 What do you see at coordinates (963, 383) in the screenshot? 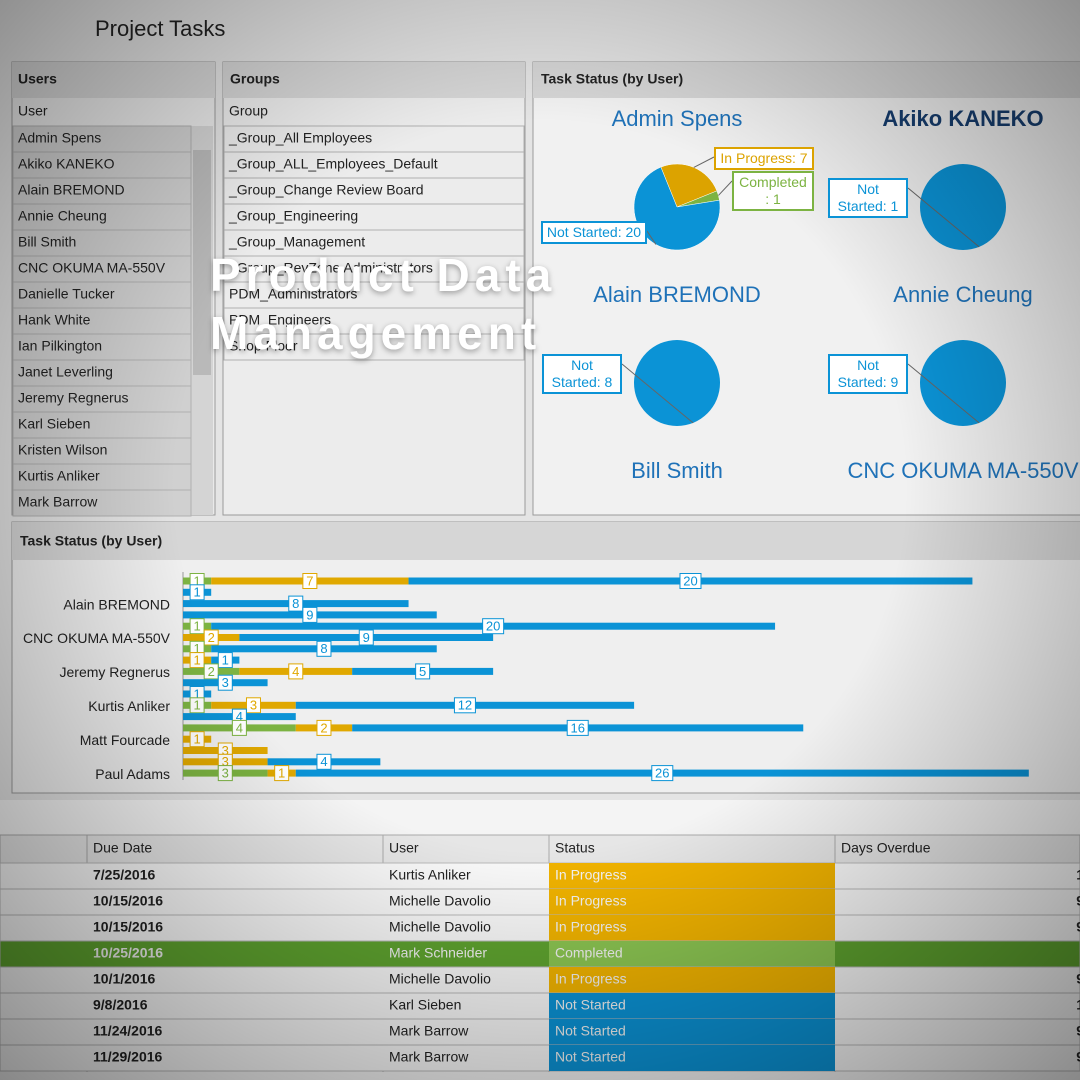
I see `pie-slice` at bounding box center [963, 383].